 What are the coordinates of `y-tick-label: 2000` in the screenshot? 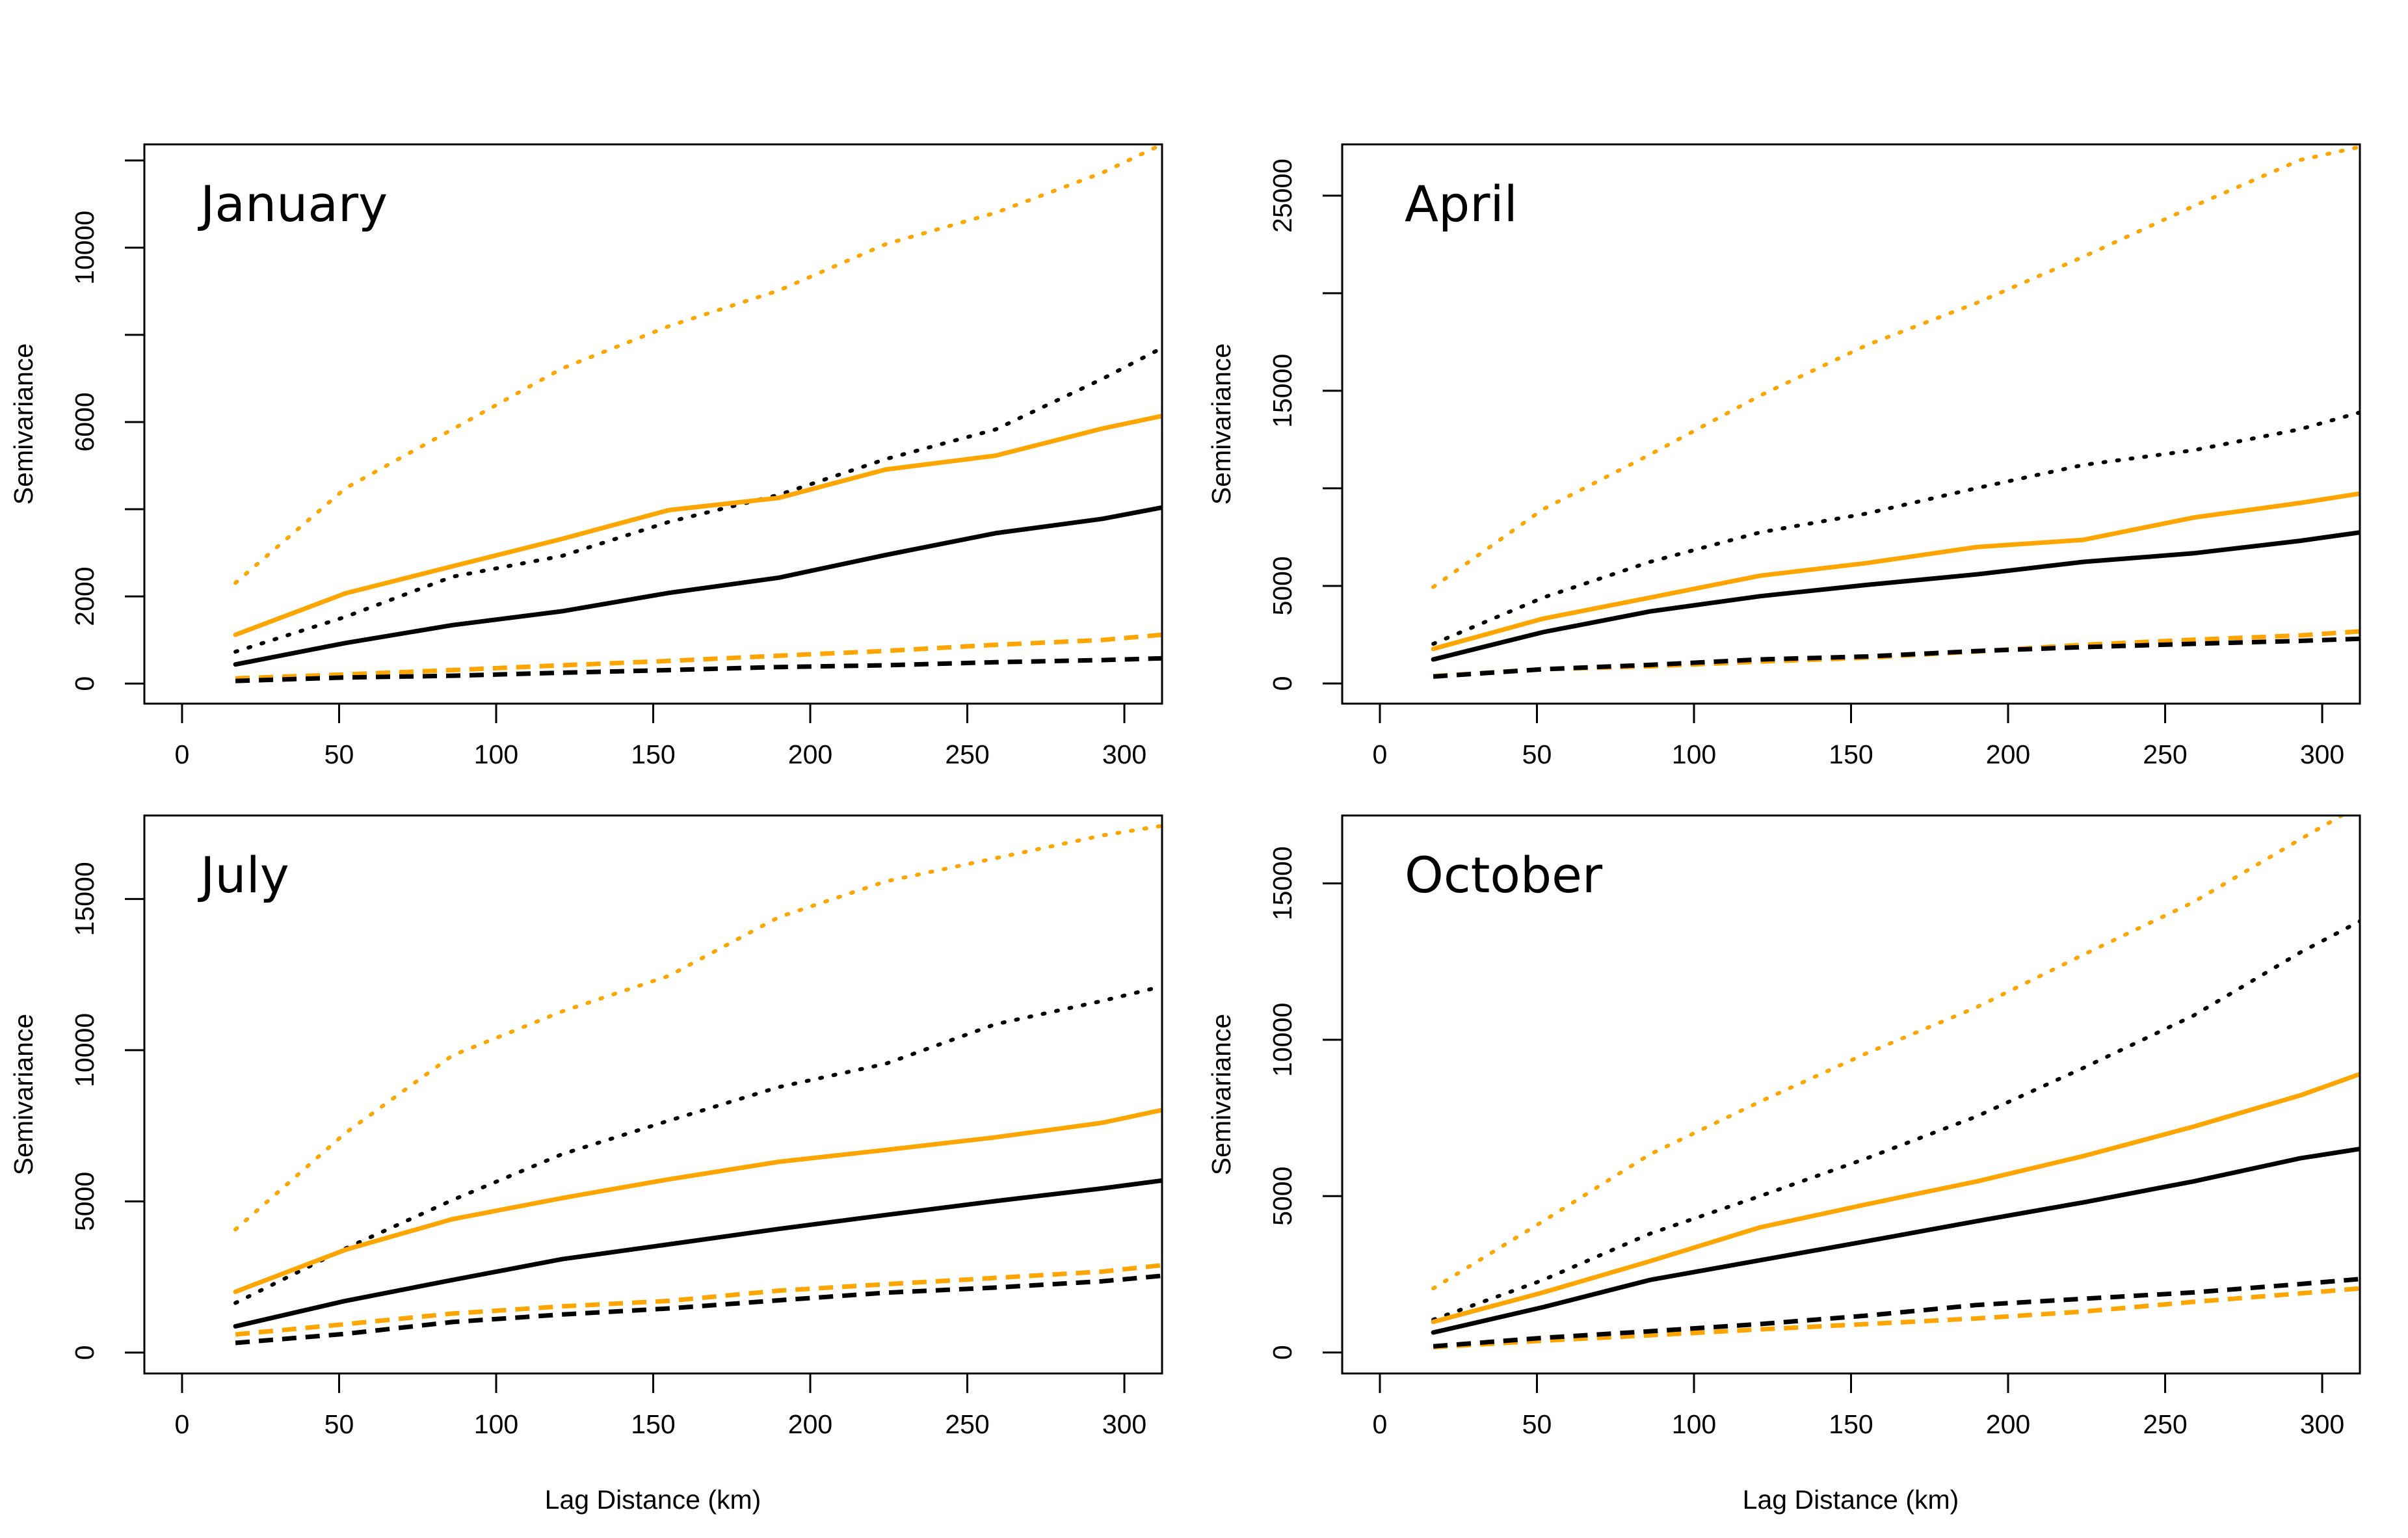 It's located at (84, 596).